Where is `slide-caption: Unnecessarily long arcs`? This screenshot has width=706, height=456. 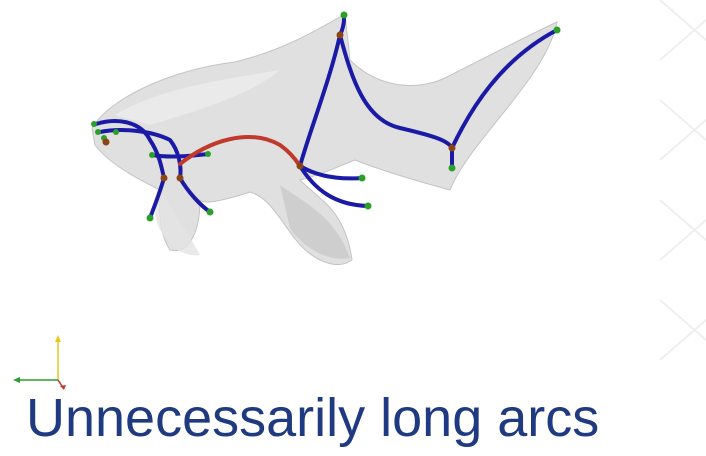
slide-caption: Unnecessarily long arcs is located at coordinates (313, 418).